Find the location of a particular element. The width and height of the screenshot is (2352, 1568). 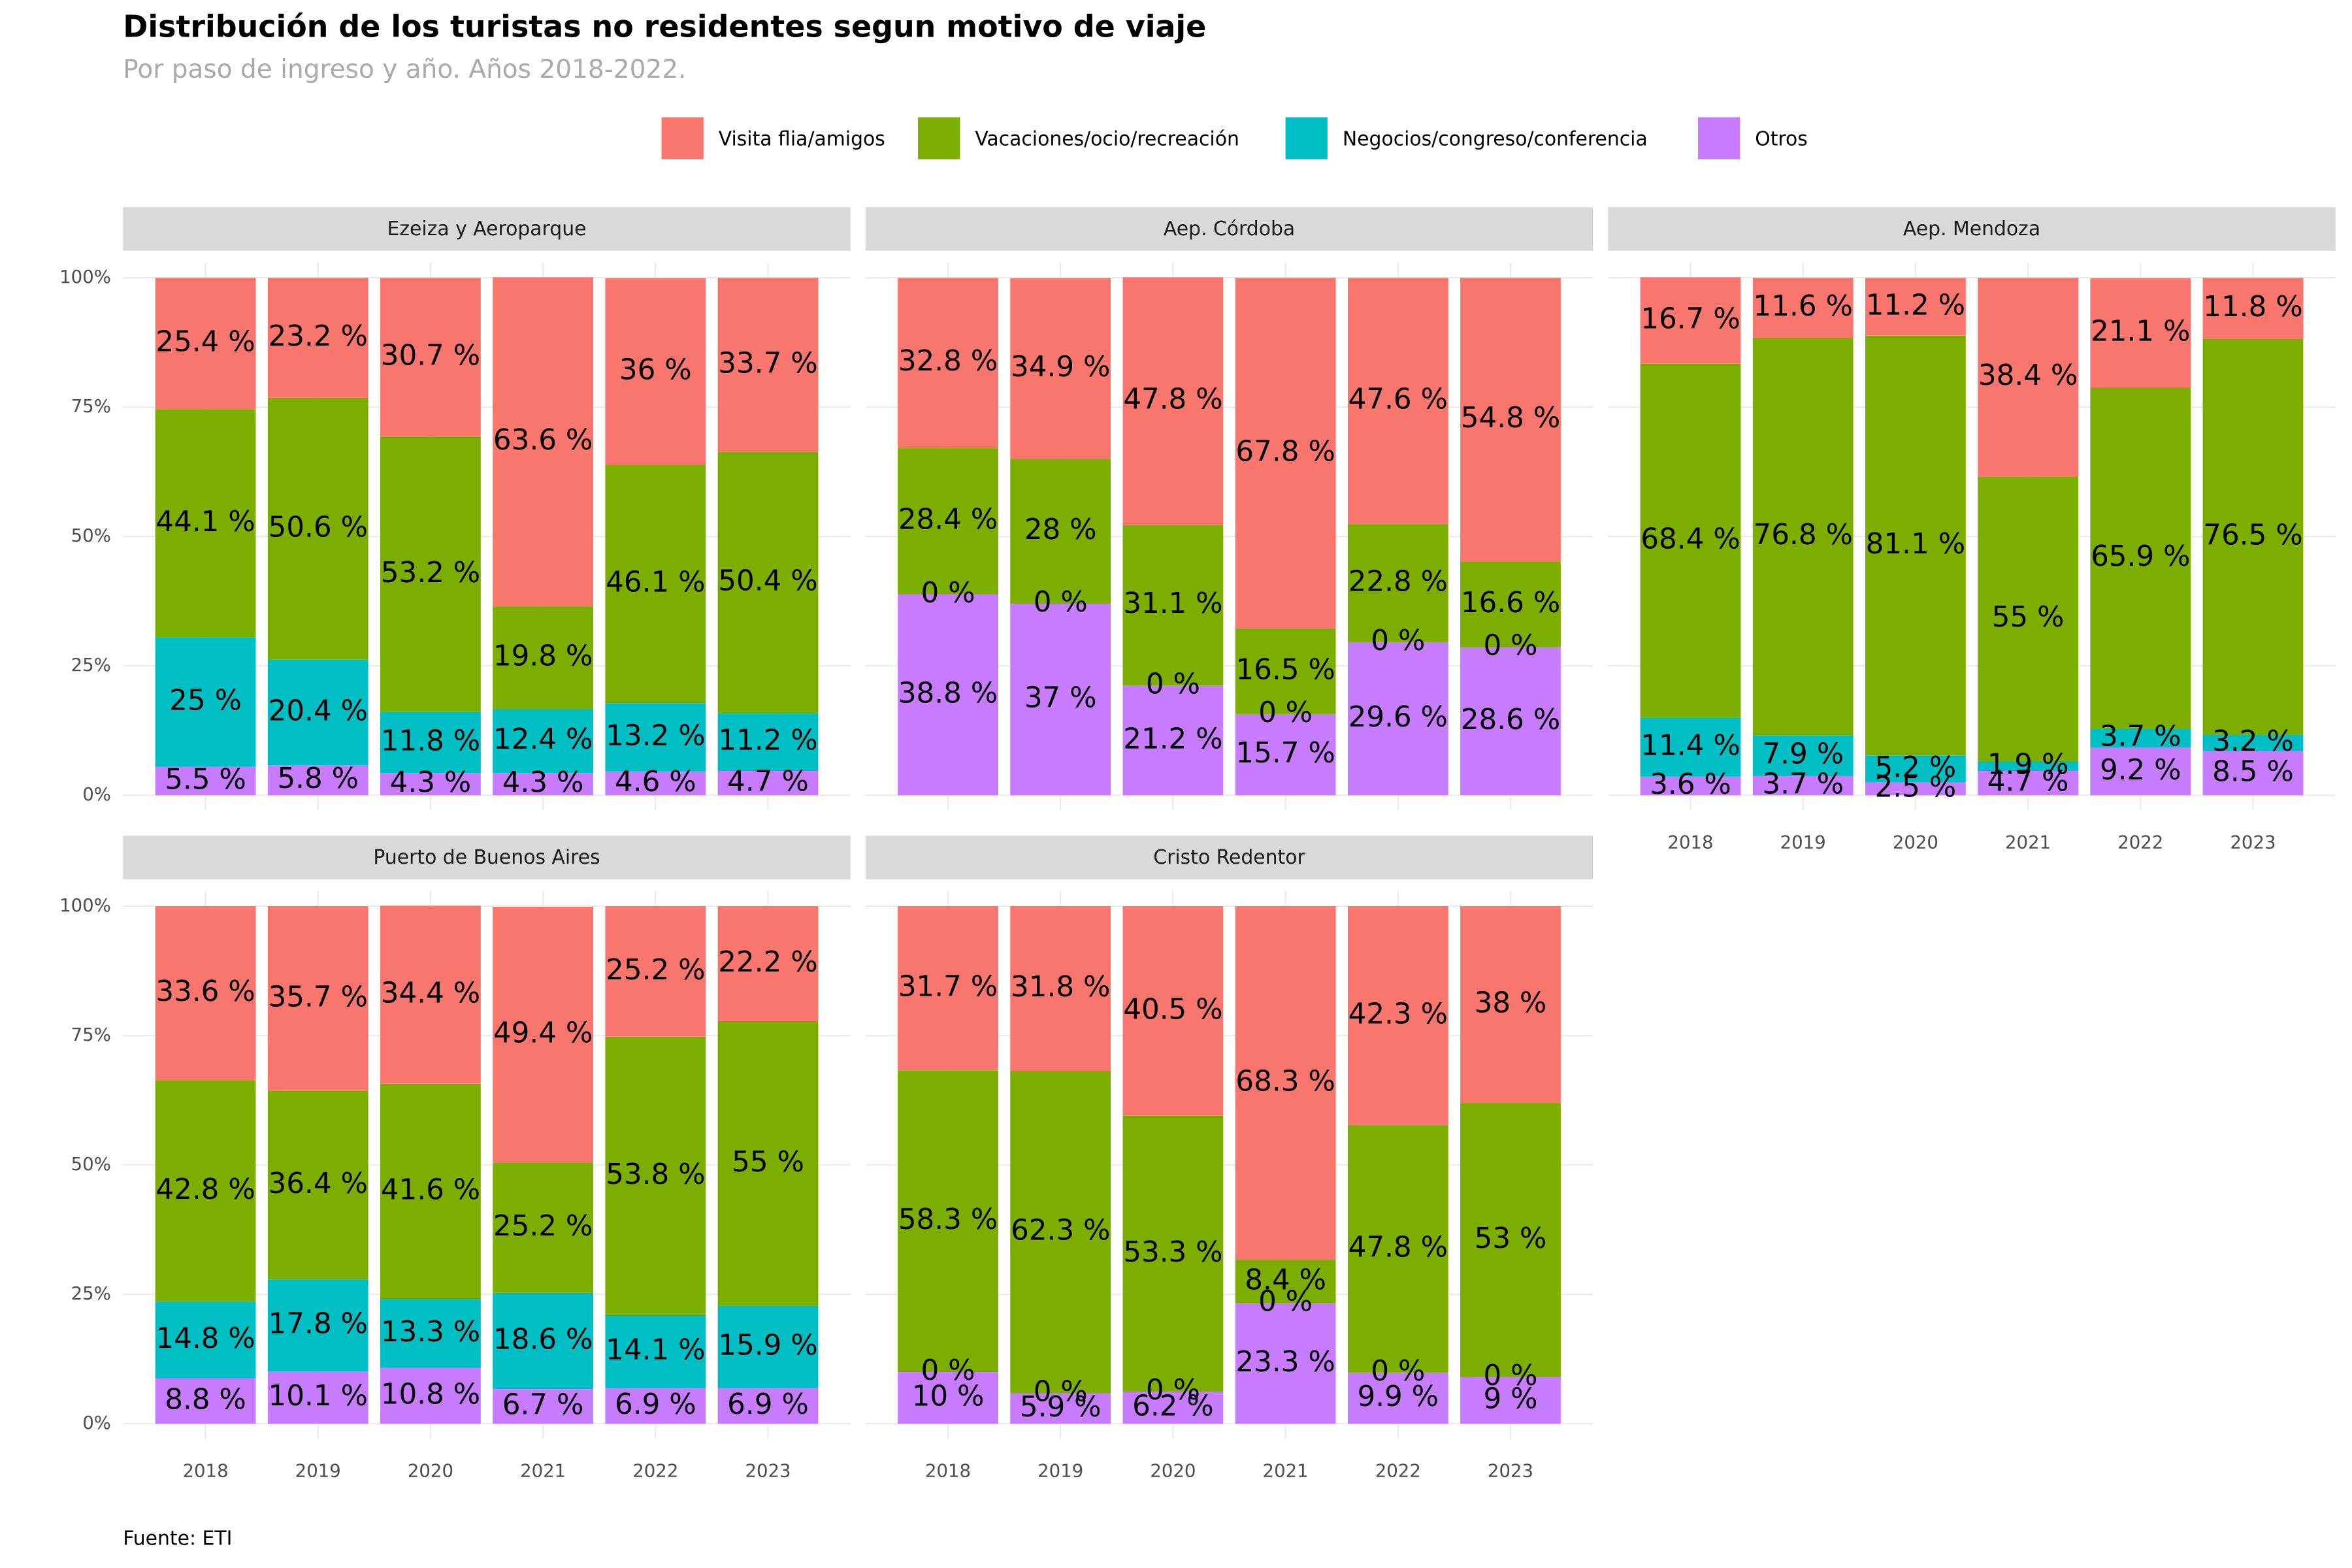

value-label: 25.2 % is located at coordinates (655, 970).